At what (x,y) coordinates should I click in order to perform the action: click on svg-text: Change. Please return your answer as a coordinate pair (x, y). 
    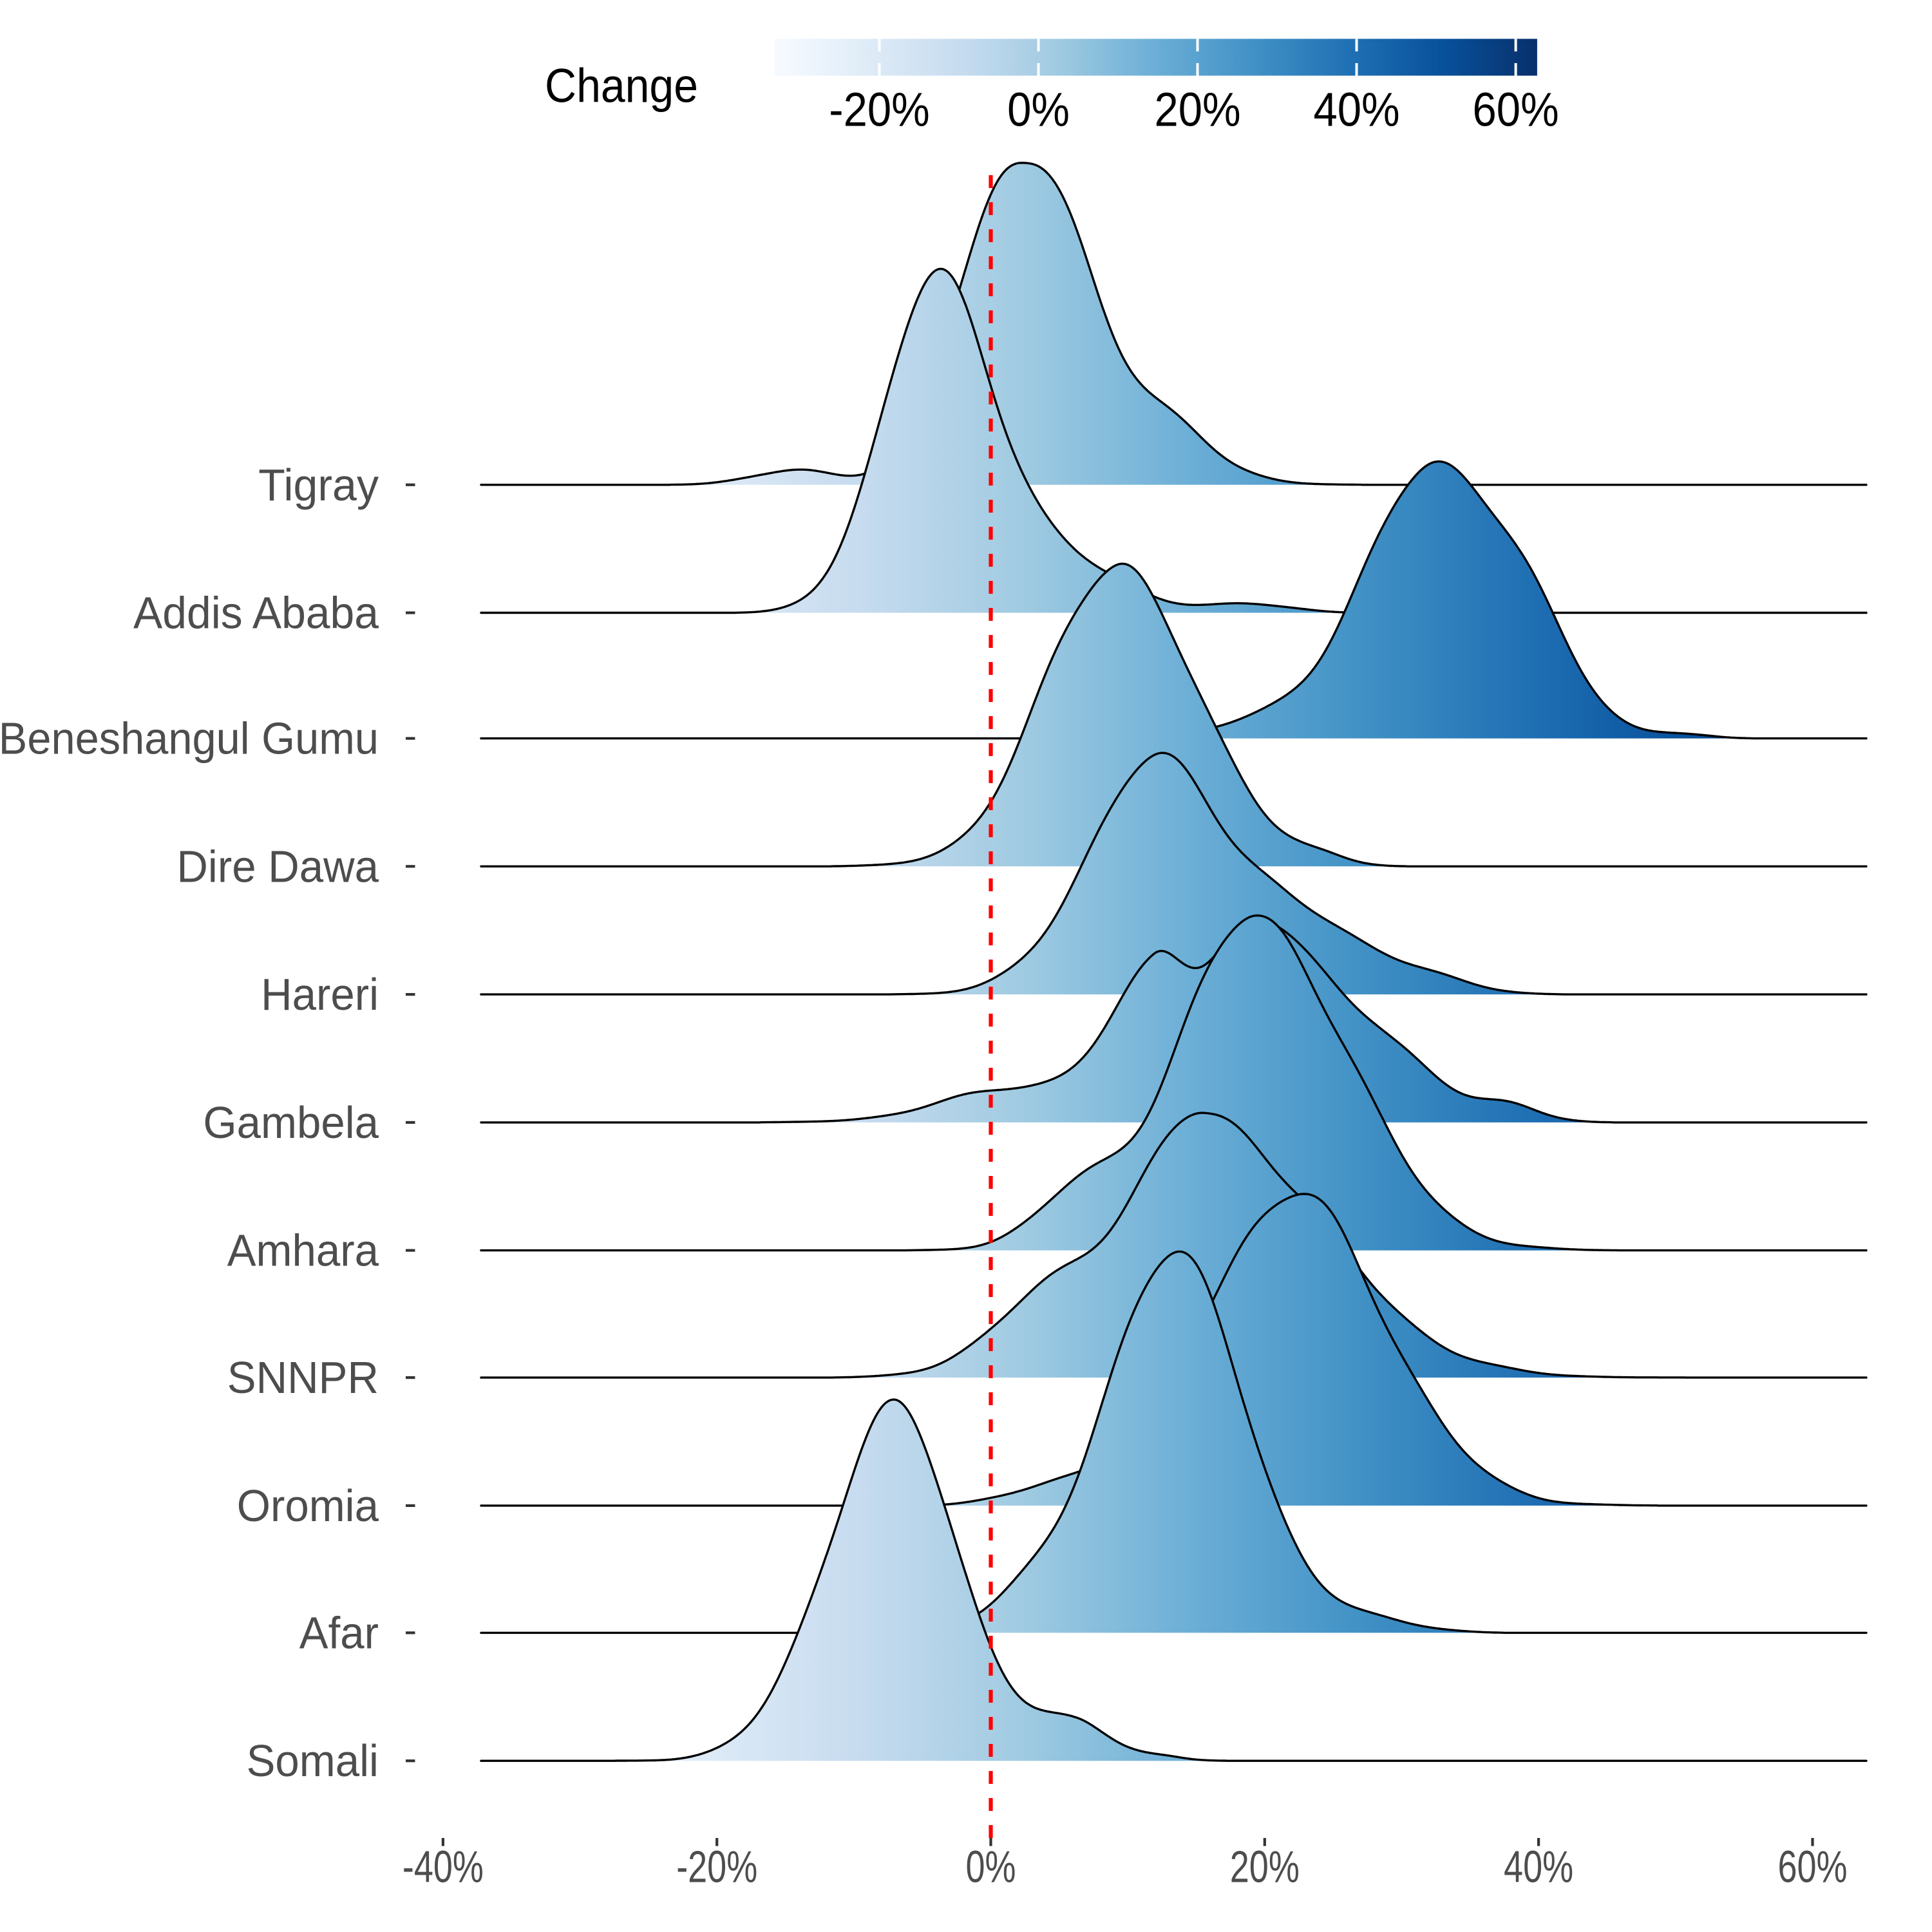
    Looking at the image, I should click on (621, 86).